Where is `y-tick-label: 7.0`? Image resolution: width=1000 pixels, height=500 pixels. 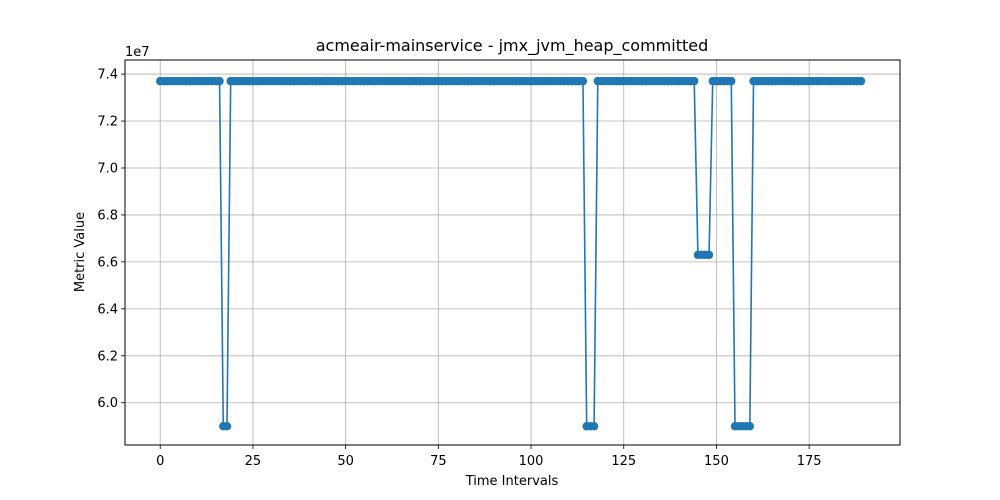
y-tick-label: 7.0 is located at coordinates (107, 168).